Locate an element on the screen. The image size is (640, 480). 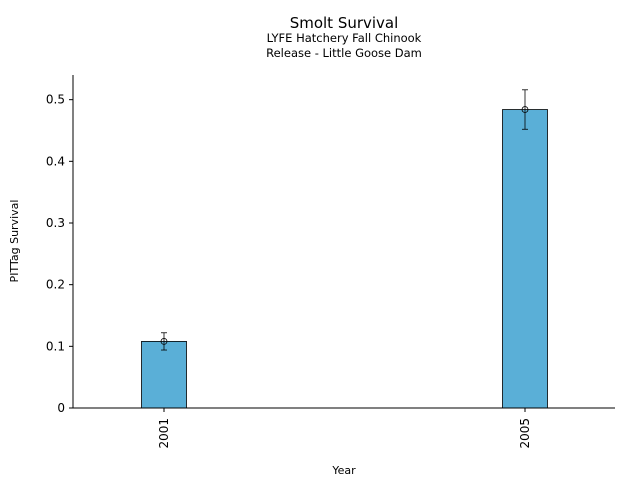
y-tick-label: 0.5 is located at coordinates (55, 100).